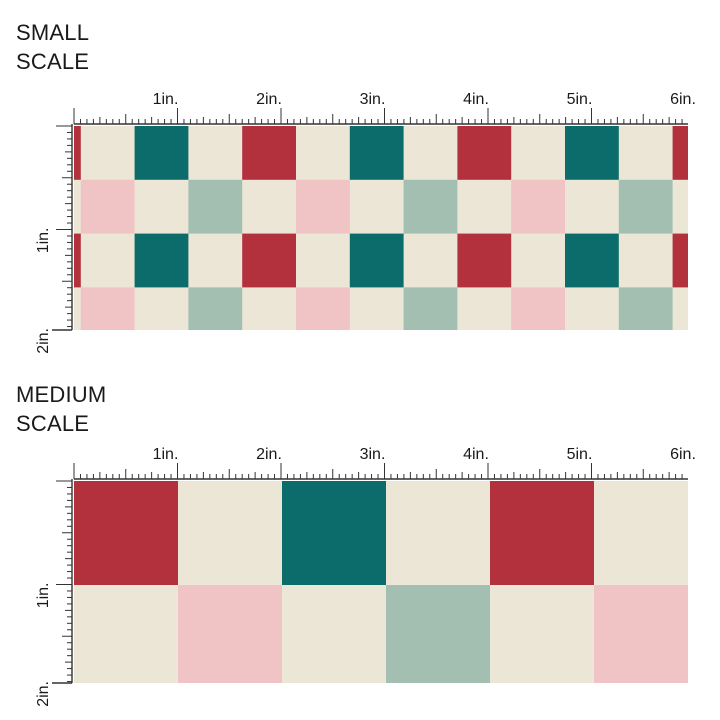 The image size is (720, 720). What do you see at coordinates (61, 394) in the screenshot?
I see `title-line-1: MEDIUM` at bounding box center [61, 394].